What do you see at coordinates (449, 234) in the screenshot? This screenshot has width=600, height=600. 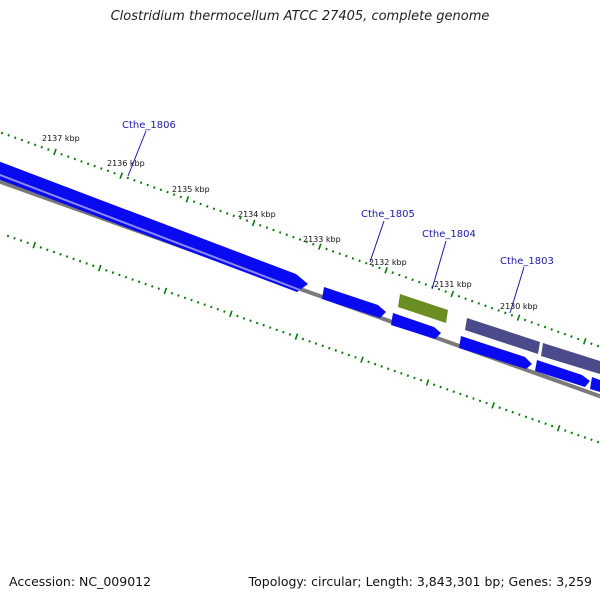 I see `gene-label-cthe-1804: Cthe_1804` at bounding box center [449, 234].